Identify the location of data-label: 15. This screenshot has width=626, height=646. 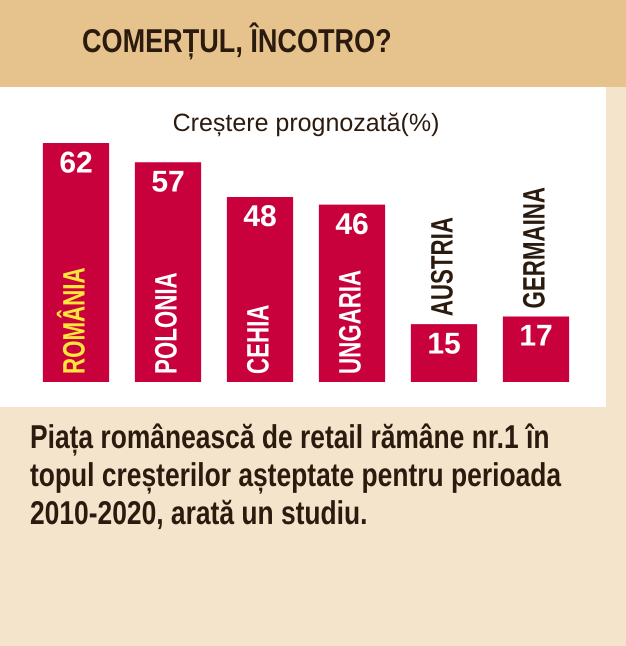
(444, 343).